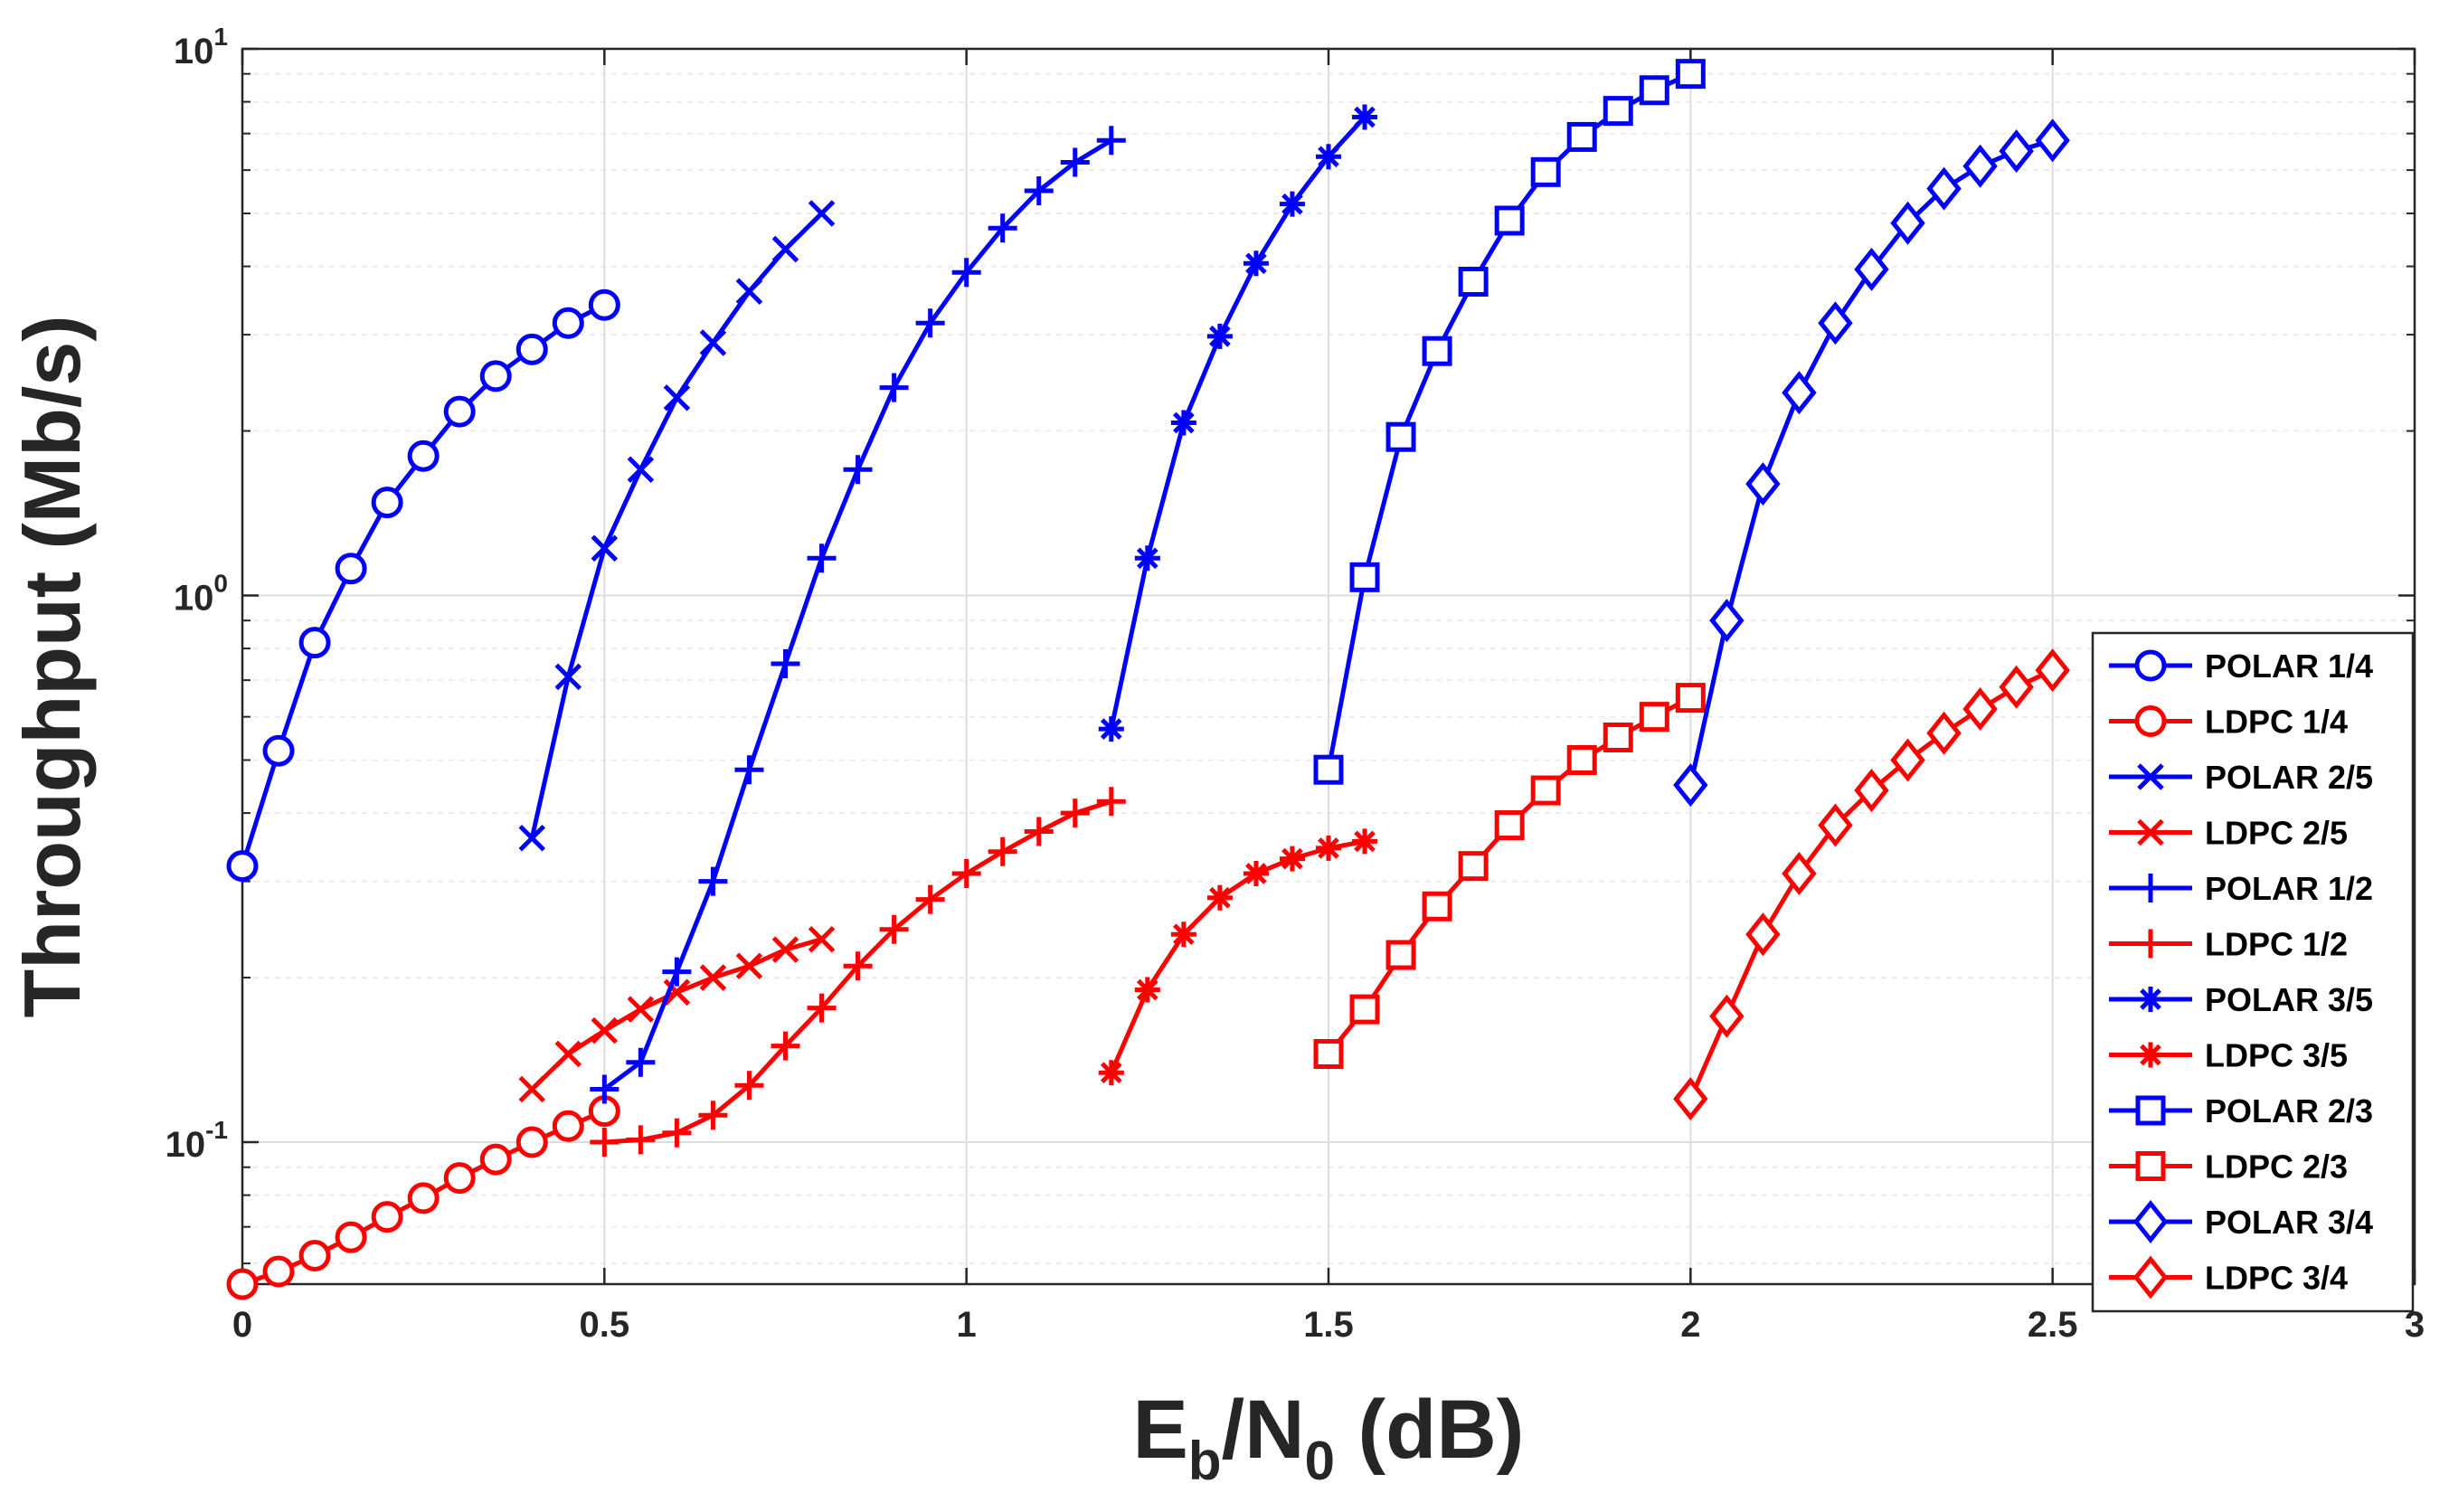 This screenshot has height=1512, width=2449. What do you see at coordinates (2228, 944) in the screenshot?
I see `legend-item-ldpc-1-2: LDPC 1/2` at bounding box center [2228, 944].